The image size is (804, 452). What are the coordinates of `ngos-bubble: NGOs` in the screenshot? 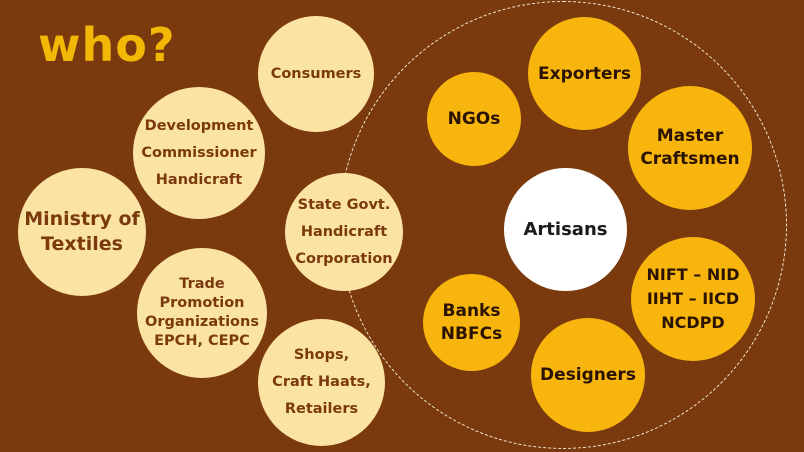 It's located at (474, 119).